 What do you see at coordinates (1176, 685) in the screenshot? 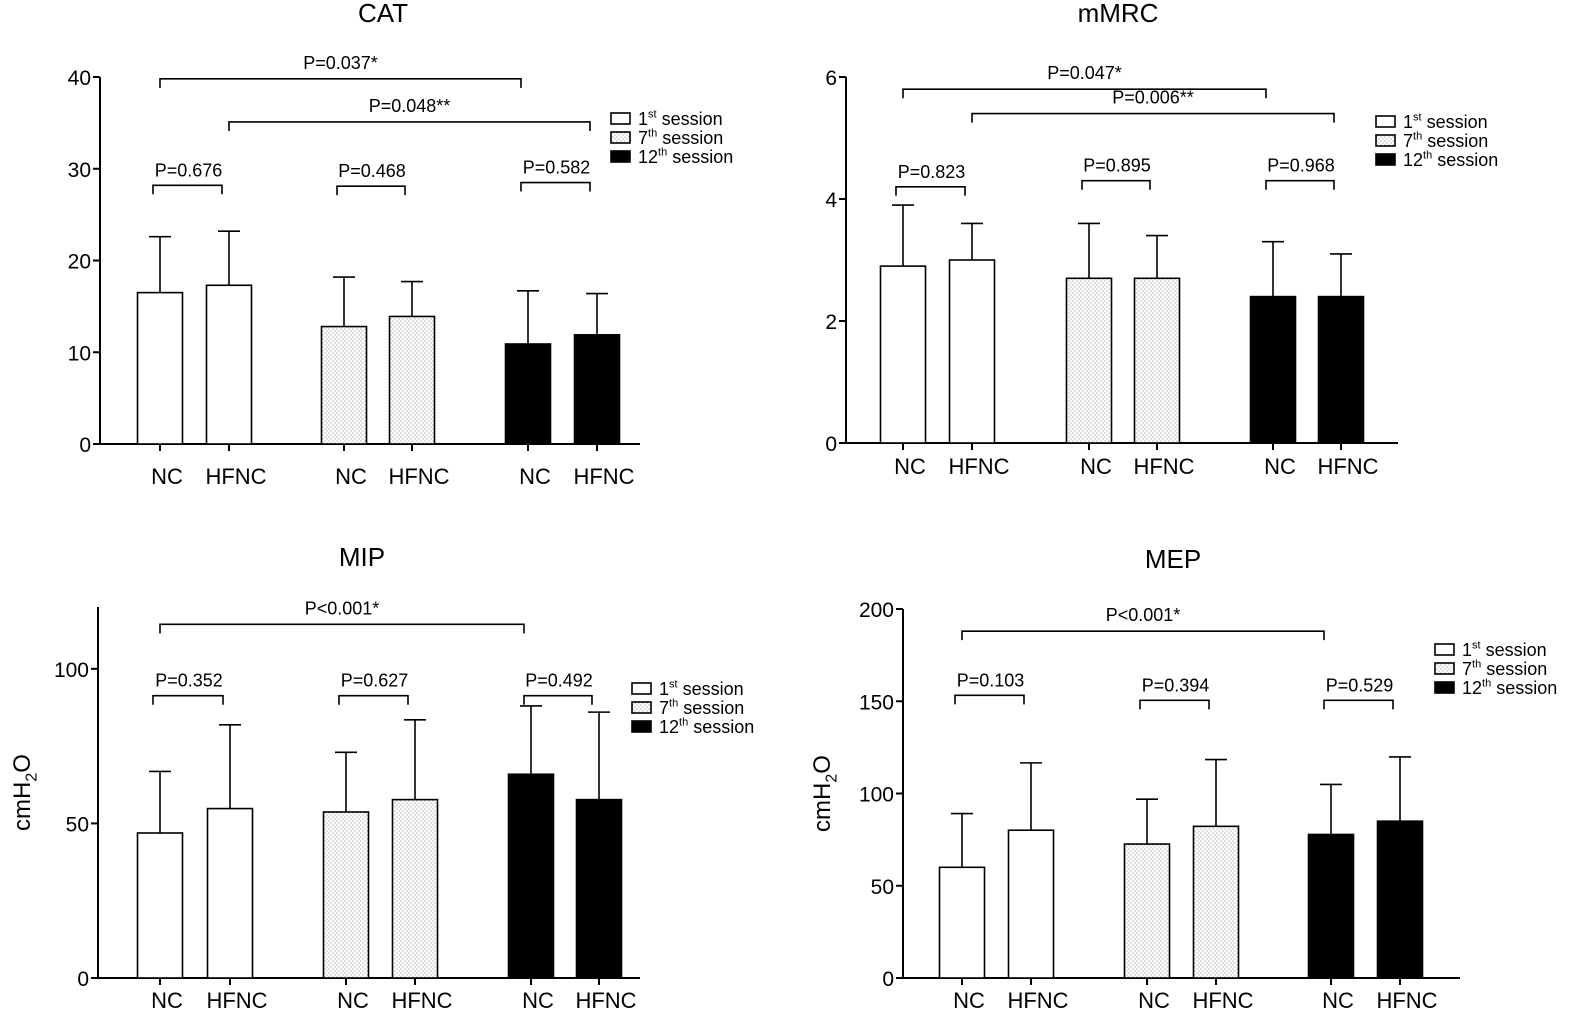
I see `p-value-label: P=0.394` at bounding box center [1176, 685].